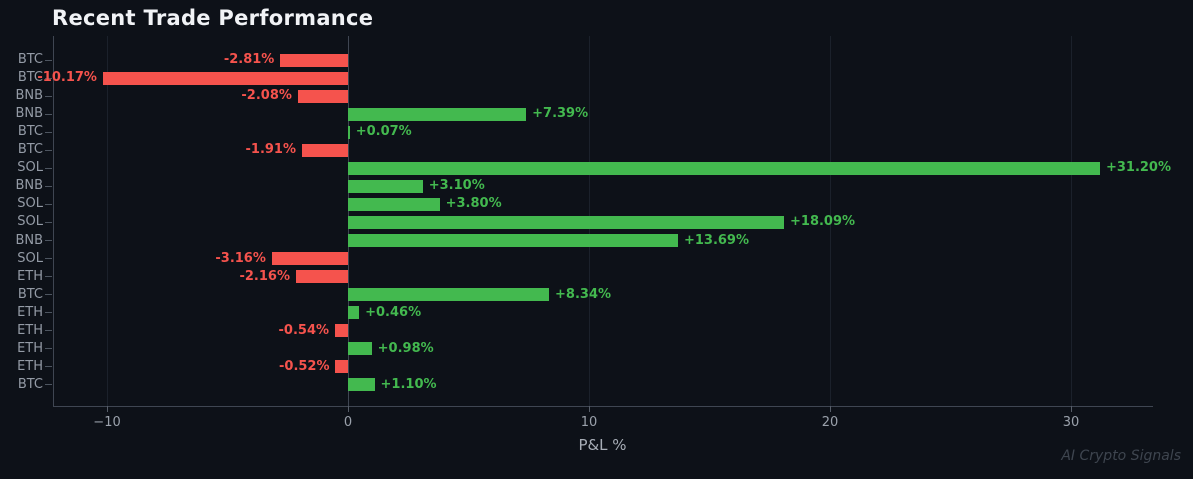 Image resolution: width=1193 pixels, height=479 pixels. I want to click on x-axis-title: P&L %, so click(602, 445).